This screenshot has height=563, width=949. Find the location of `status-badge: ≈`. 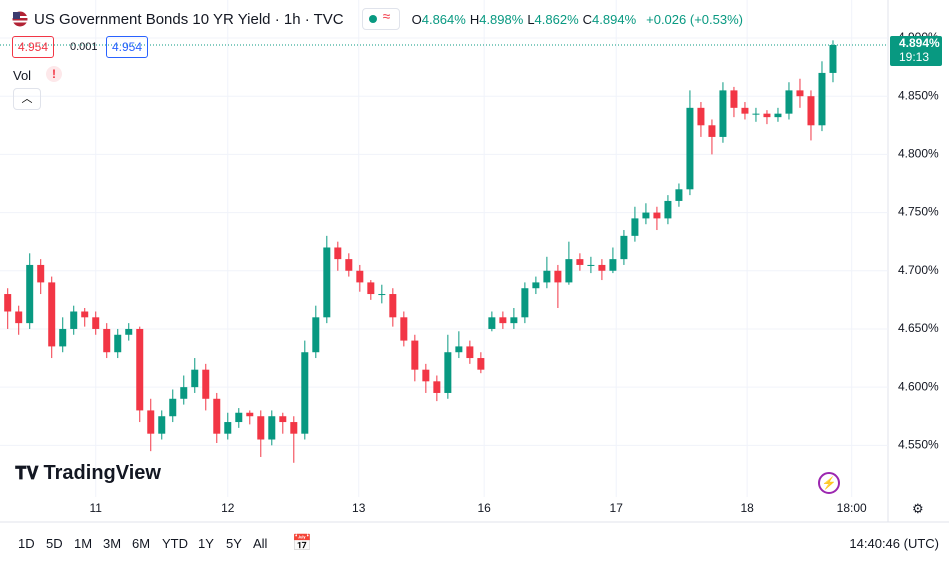

status-badge: ≈ is located at coordinates (380, 19).